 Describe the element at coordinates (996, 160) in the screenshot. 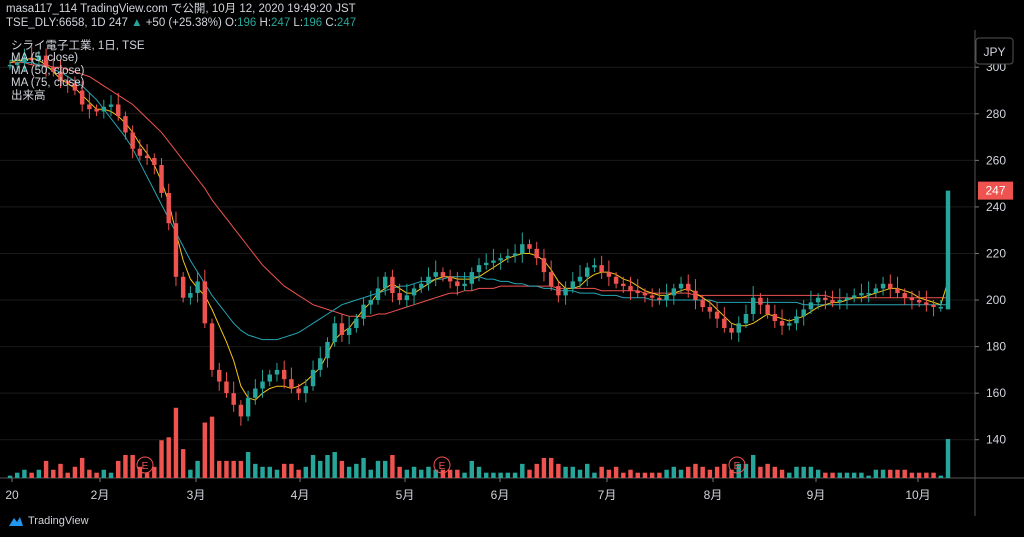

I see `y-tick-label: 260` at that location.